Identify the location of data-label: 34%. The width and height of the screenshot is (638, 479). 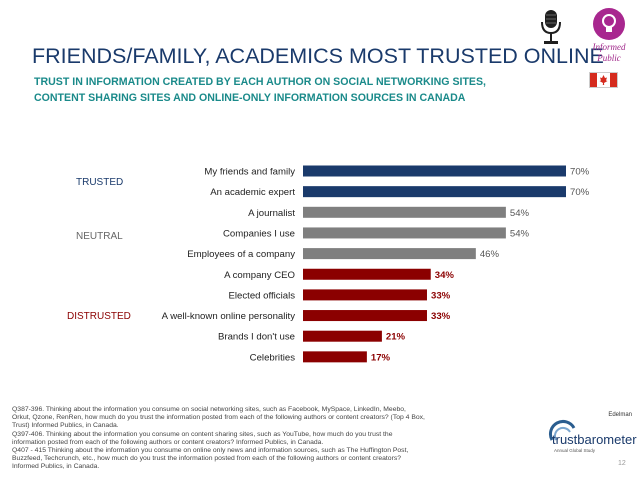
(445, 275).